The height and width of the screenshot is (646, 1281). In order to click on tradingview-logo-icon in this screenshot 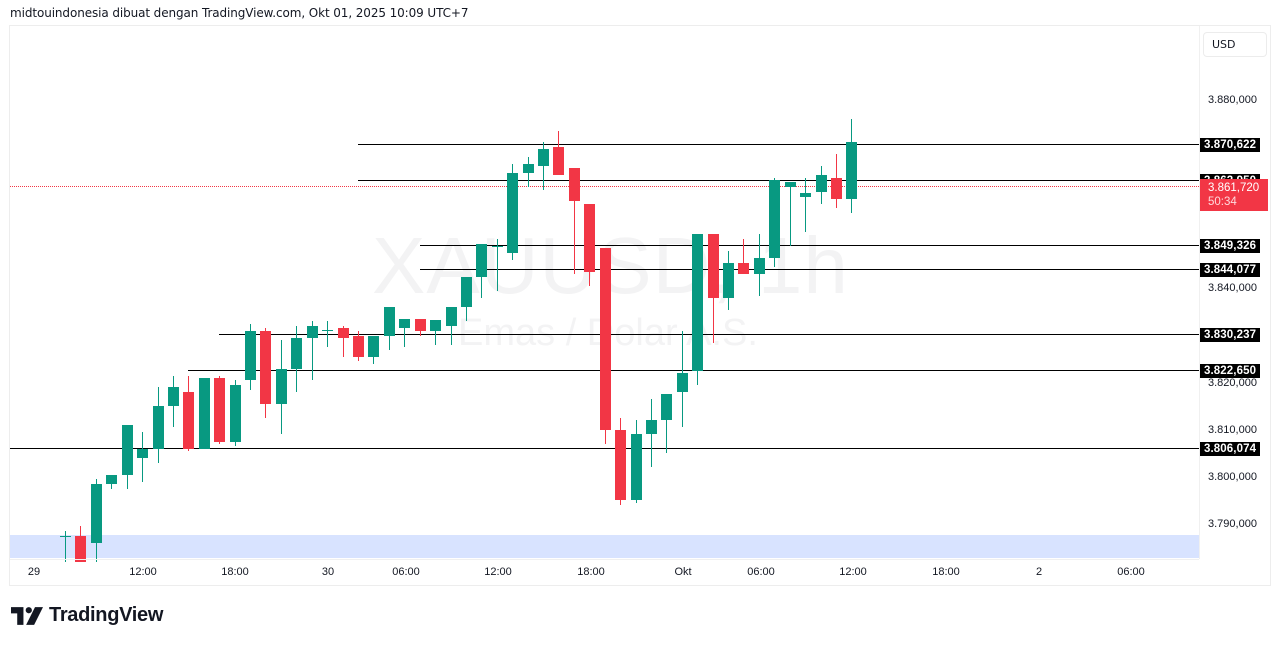, I will do `click(27, 615)`.